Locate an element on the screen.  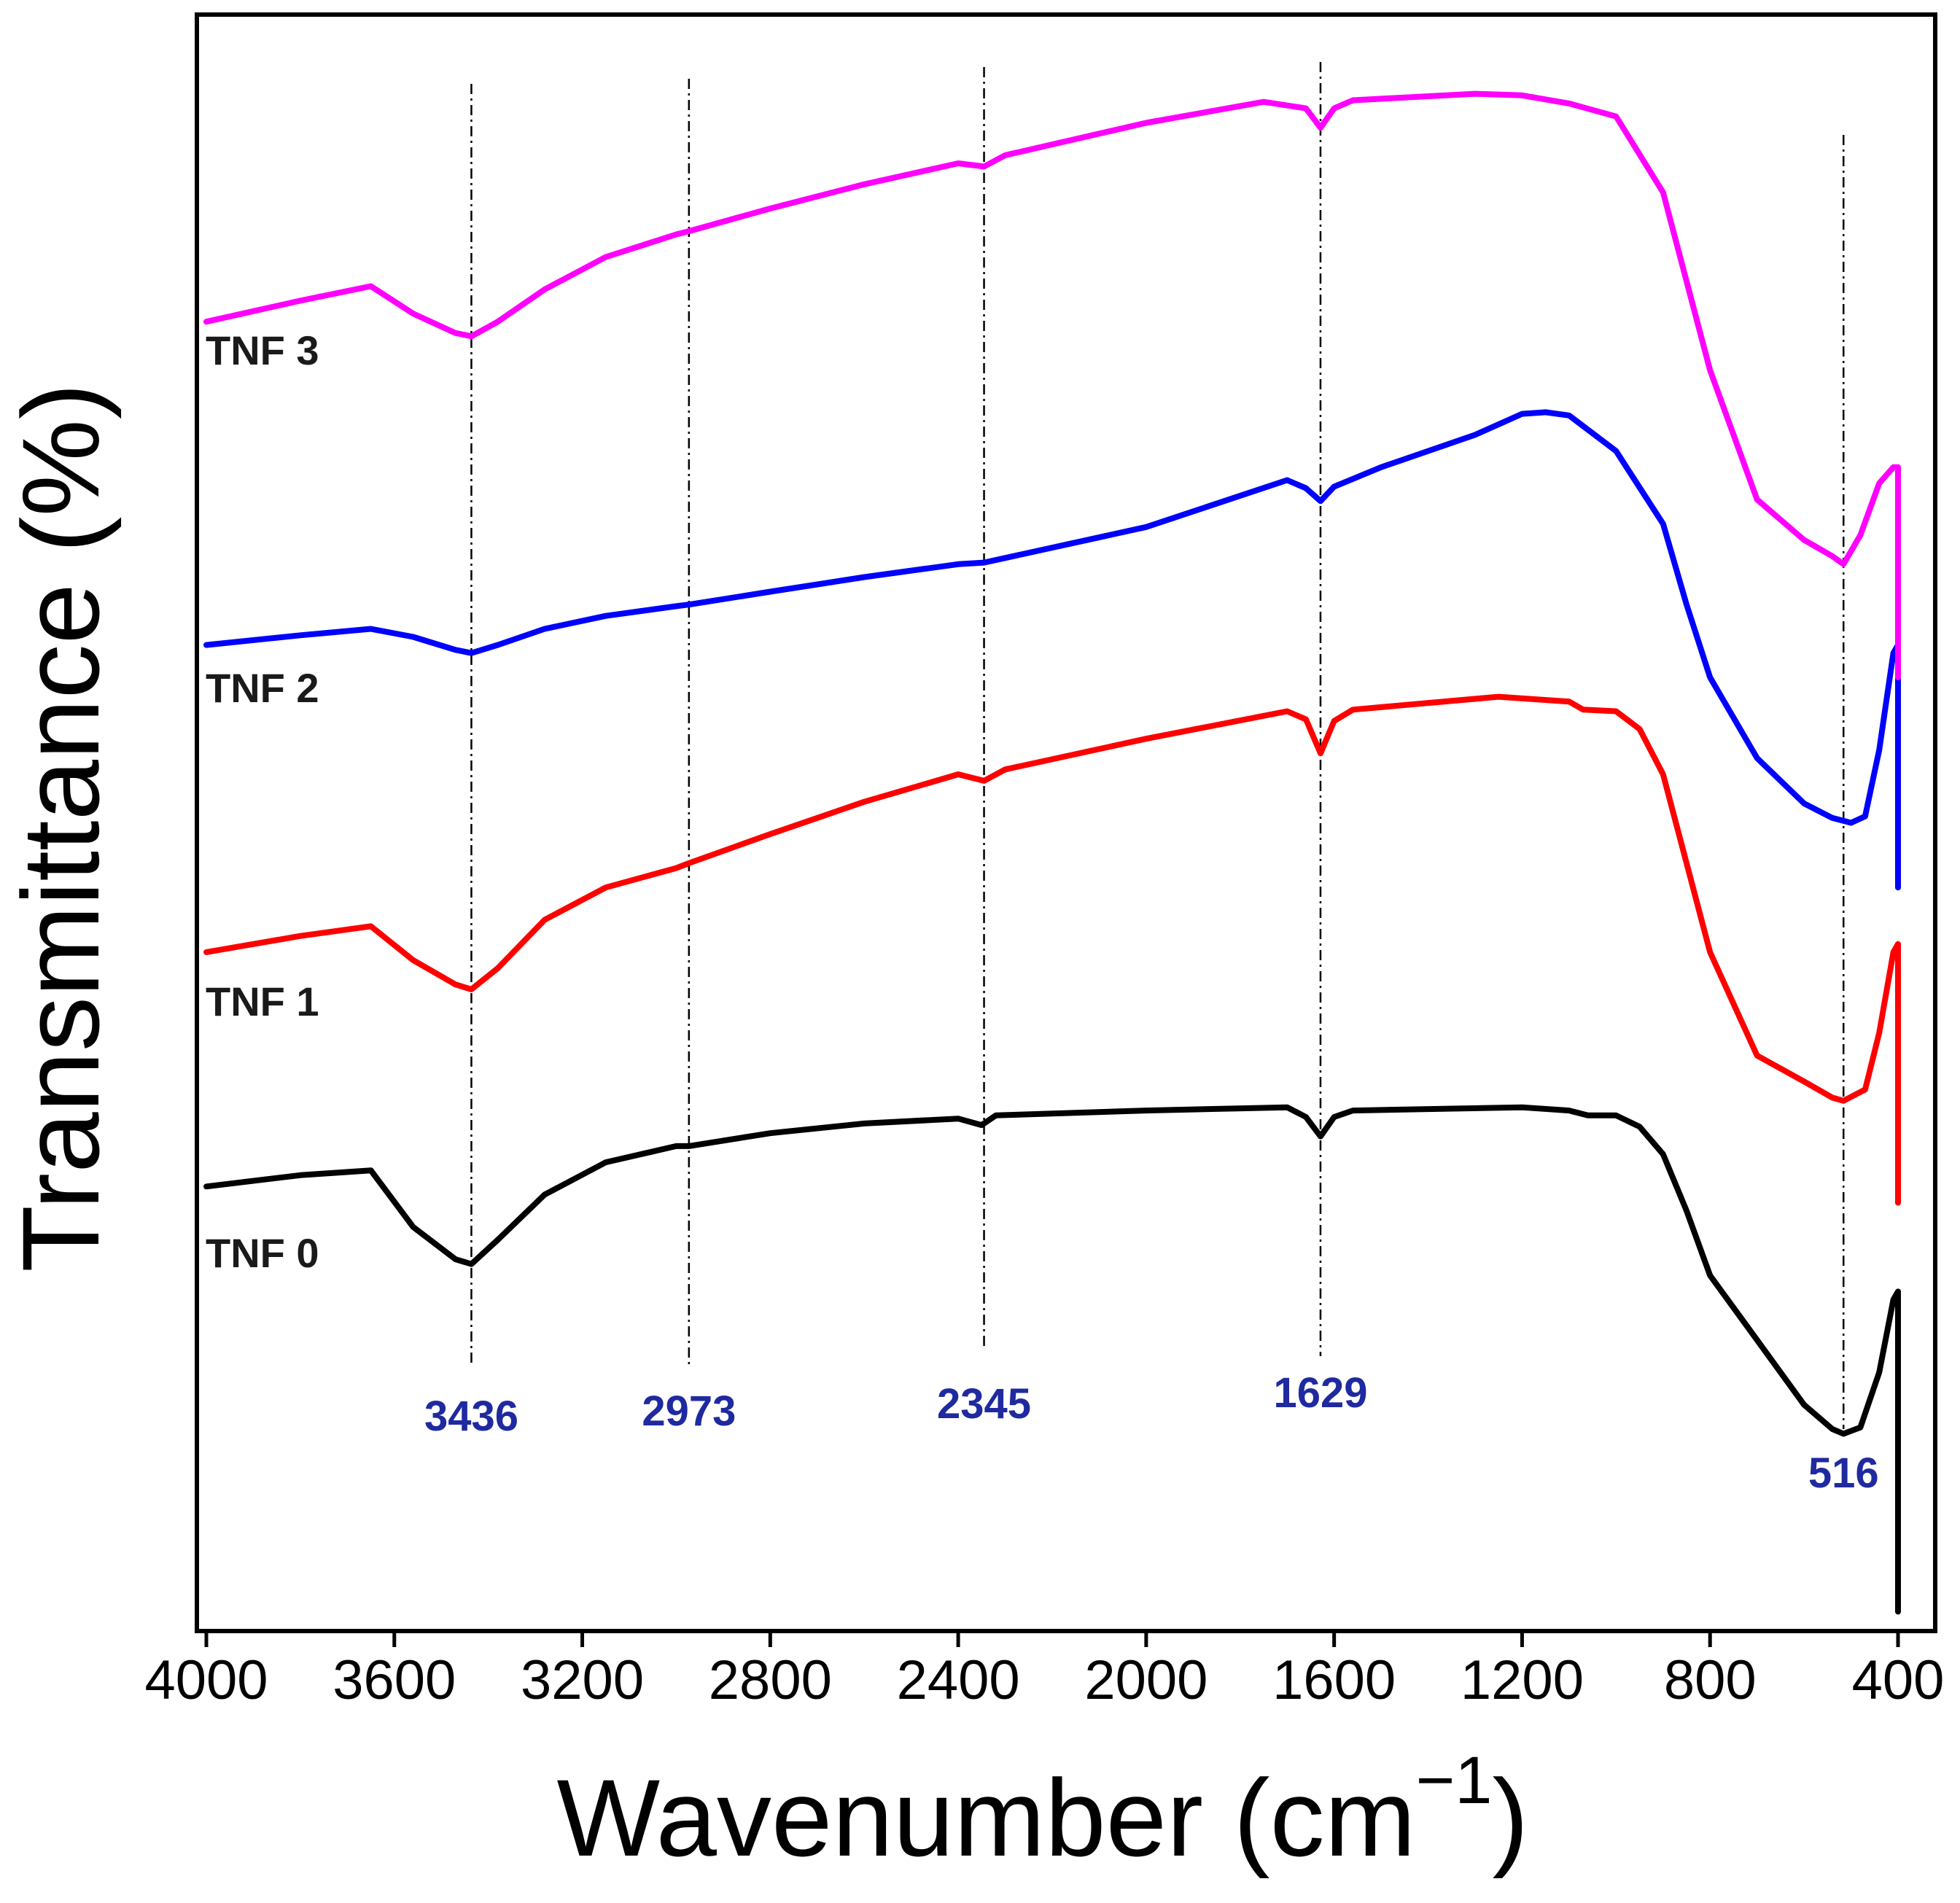
x-tick-label: 2400 is located at coordinates (958, 1680).